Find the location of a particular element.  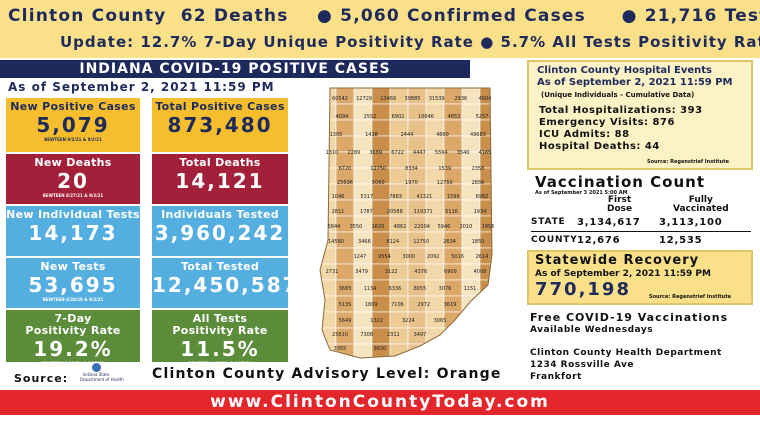

as-of: As of September 2, 2021 11:59 PM is located at coordinates (141, 87).